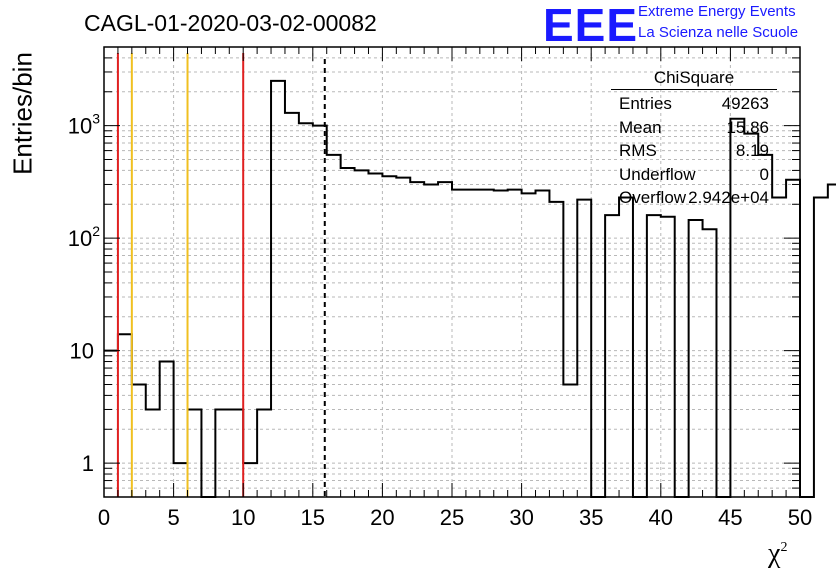 The image size is (836, 572). I want to click on x-tick-label: 20, so click(382, 517).